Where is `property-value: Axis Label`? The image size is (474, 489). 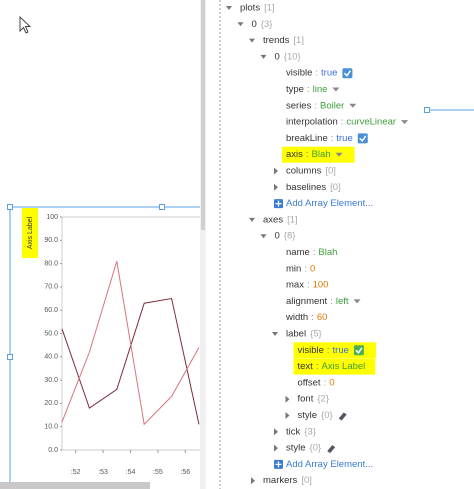
property-value: Axis Label is located at coordinates (343, 366).